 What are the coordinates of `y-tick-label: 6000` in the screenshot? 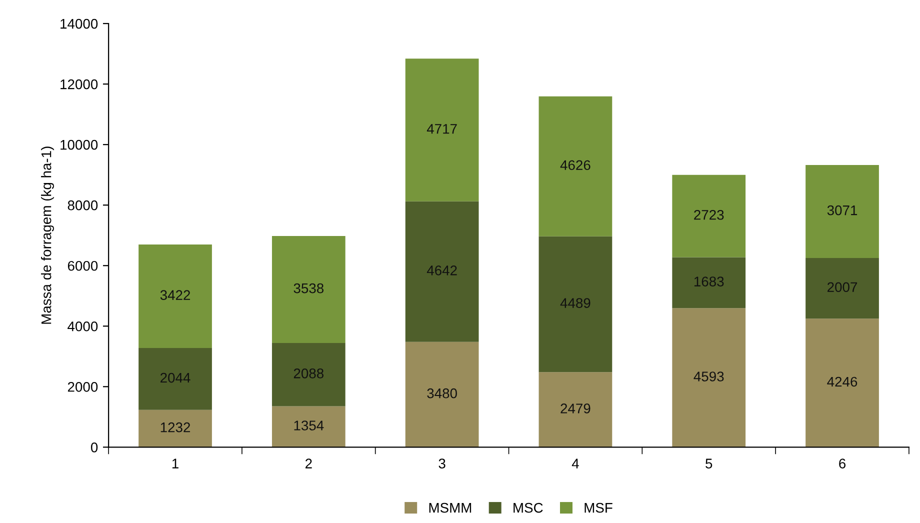 It's located at (83, 265).